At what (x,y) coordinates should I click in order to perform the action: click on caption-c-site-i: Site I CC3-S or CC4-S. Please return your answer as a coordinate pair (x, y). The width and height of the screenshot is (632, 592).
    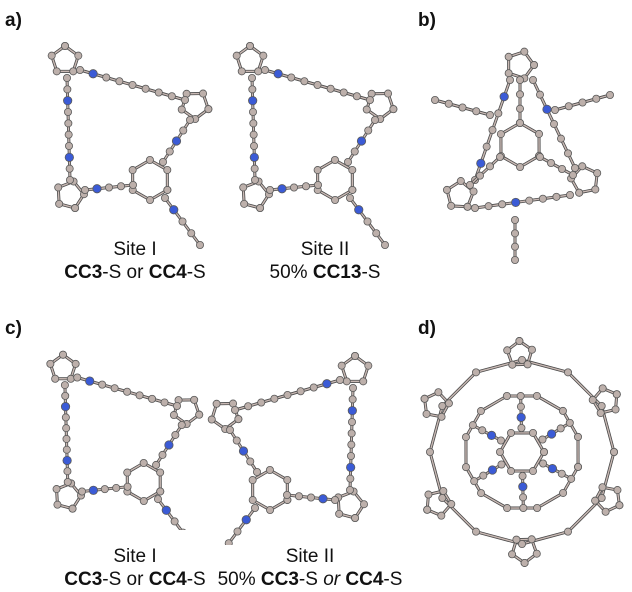
    Looking at the image, I should click on (135, 568).